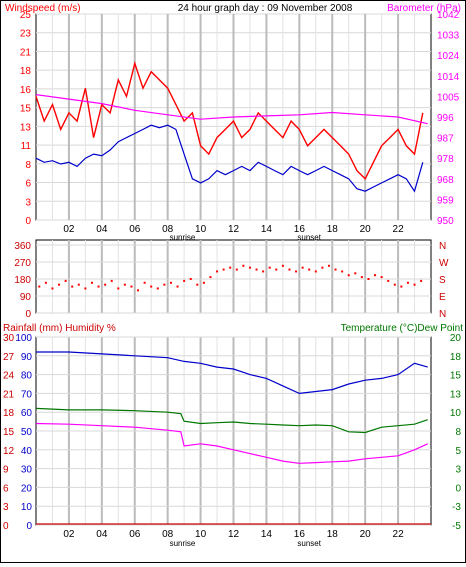 The image size is (466, 567). What do you see at coordinates (27, 432) in the screenshot?
I see `humidity-tick-label: 50` at bounding box center [27, 432].